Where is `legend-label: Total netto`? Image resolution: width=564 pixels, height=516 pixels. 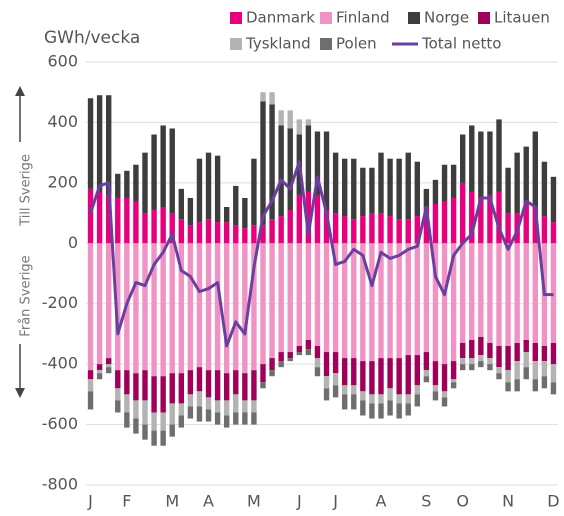 legend-label: Total netto is located at coordinates (461, 44).